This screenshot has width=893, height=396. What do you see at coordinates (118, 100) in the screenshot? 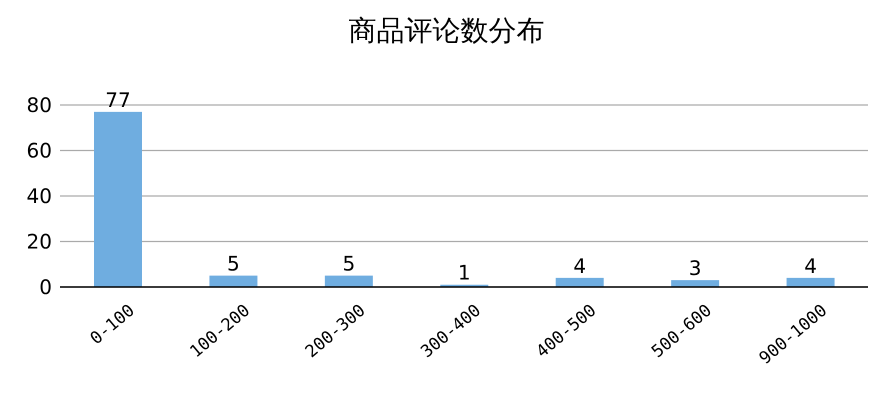
I see `data-label: 77` at bounding box center [118, 100].